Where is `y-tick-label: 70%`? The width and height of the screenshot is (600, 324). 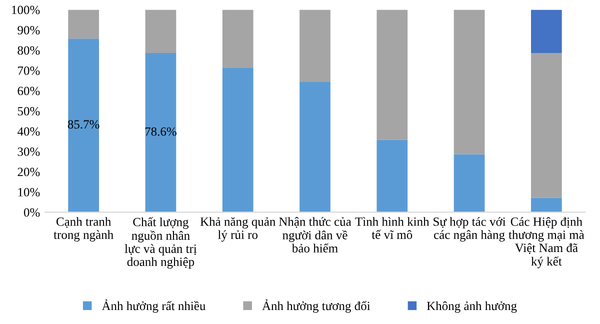 y-tick-label: 70% is located at coordinates (29, 70).